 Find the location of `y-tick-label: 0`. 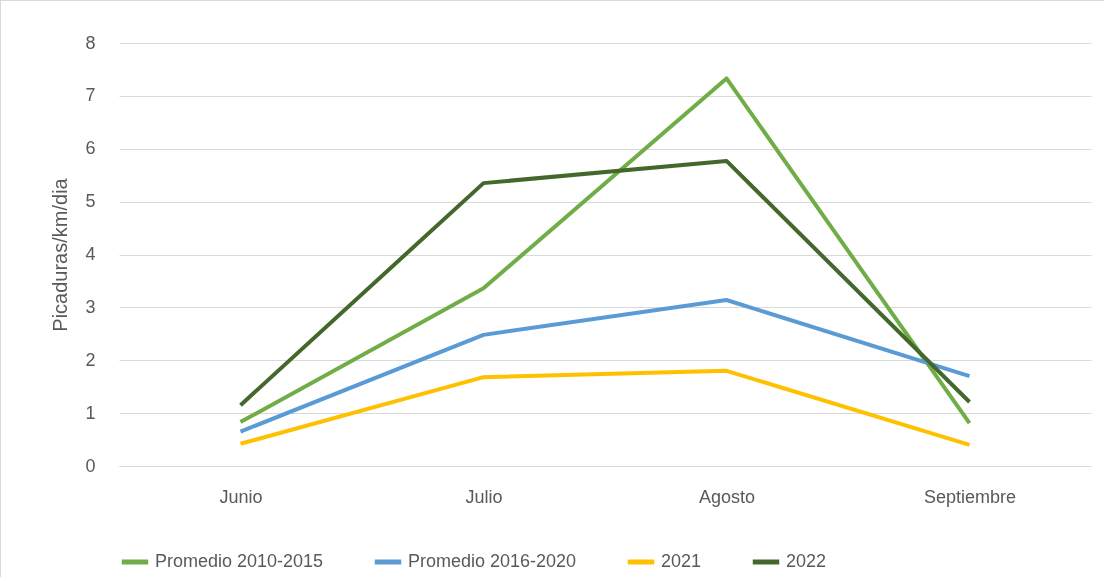

y-tick-label: 0 is located at coordinates (90, 465).